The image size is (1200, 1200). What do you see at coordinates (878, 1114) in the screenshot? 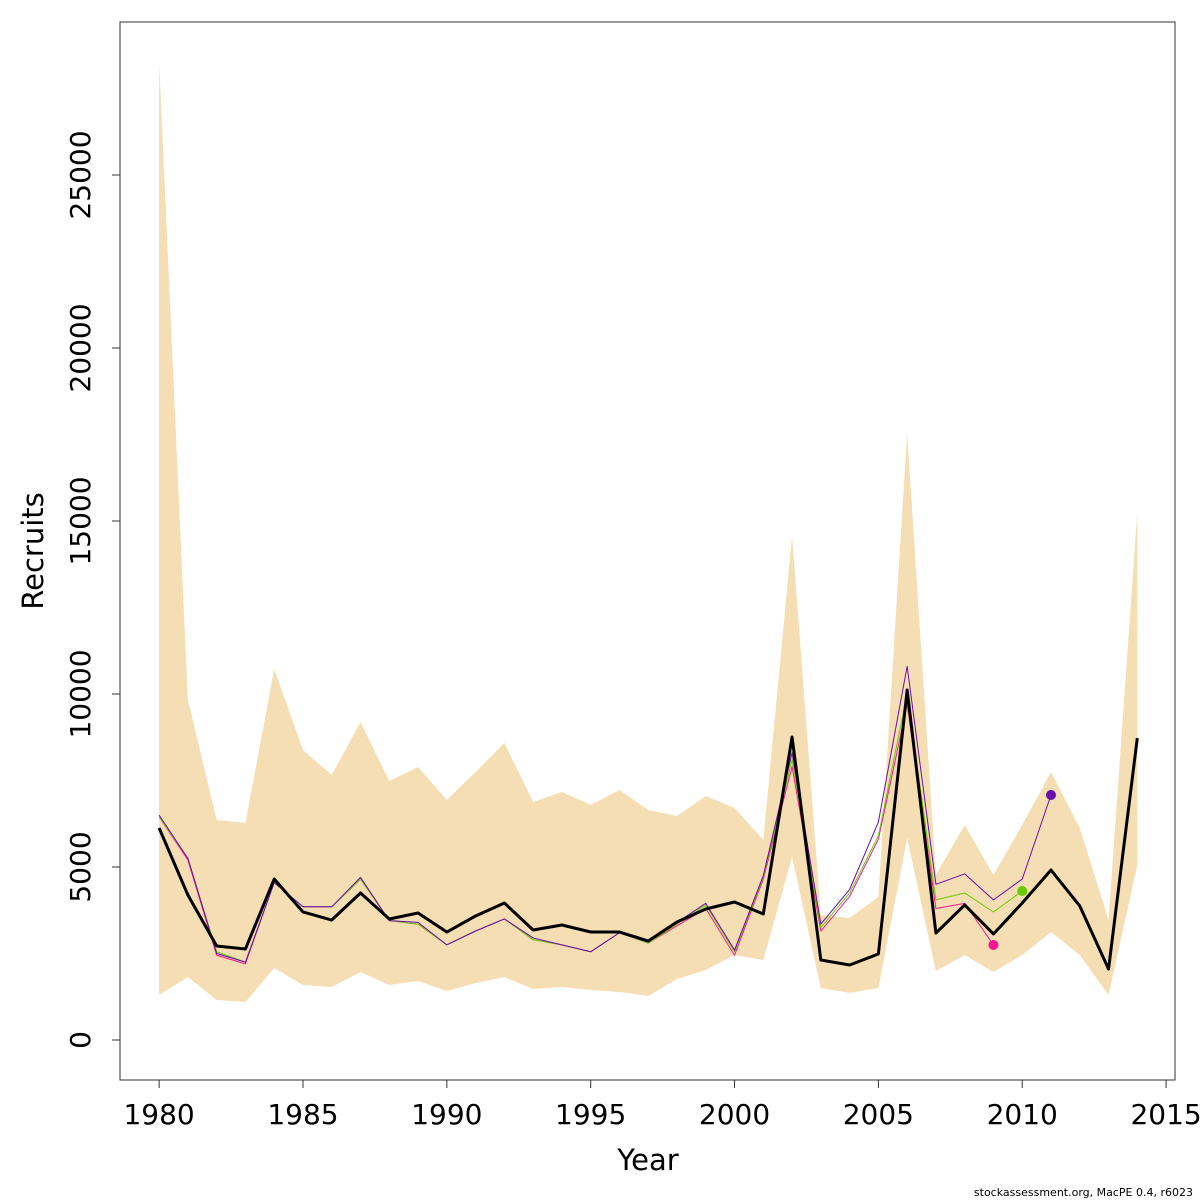
I see `x-tick-label: 2005` at bounding box center [878, 1114].